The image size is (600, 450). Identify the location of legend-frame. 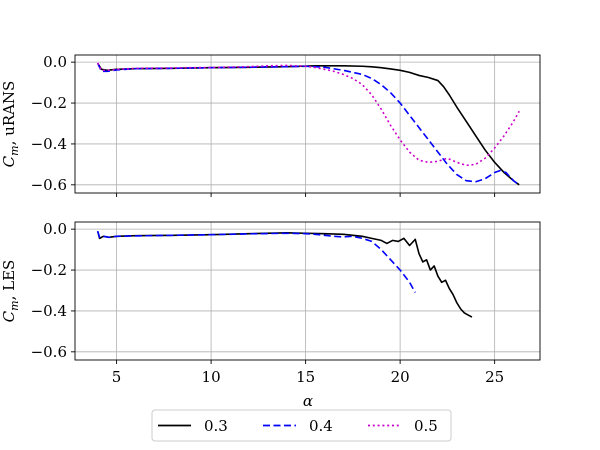
(301, 425).